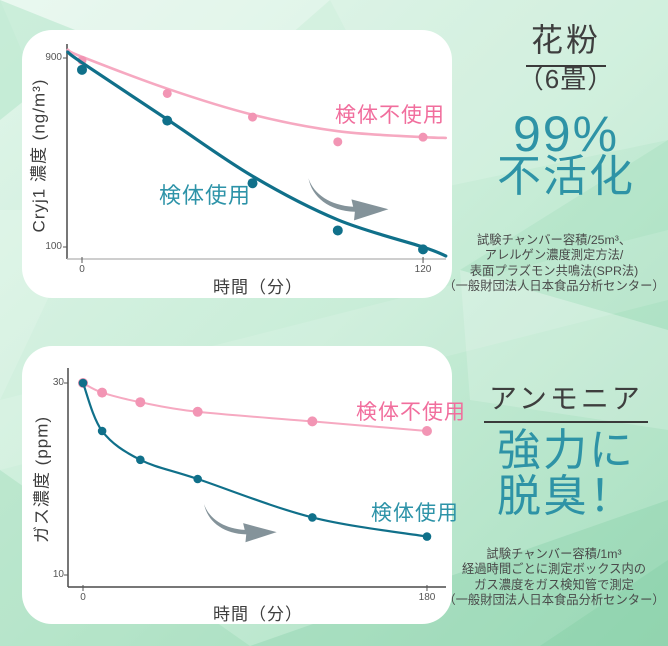  I want to click on chart2-label-no-sample: 検体不使用, so click(411, 412).